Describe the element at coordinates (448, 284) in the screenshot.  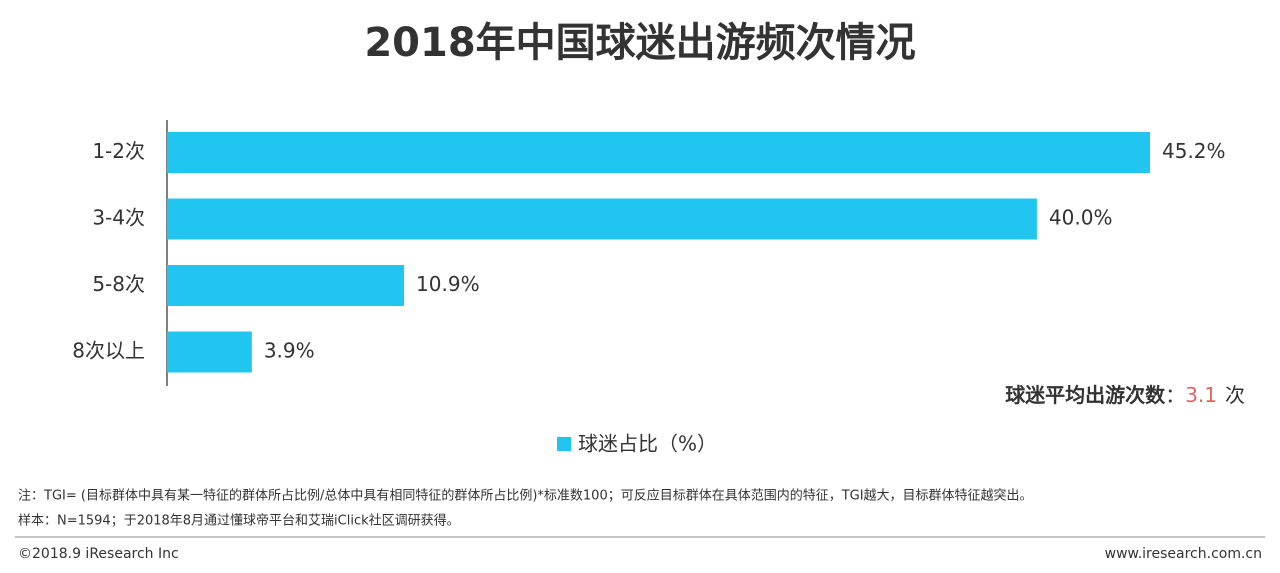
I see `value-label: 10.9%` at that location.